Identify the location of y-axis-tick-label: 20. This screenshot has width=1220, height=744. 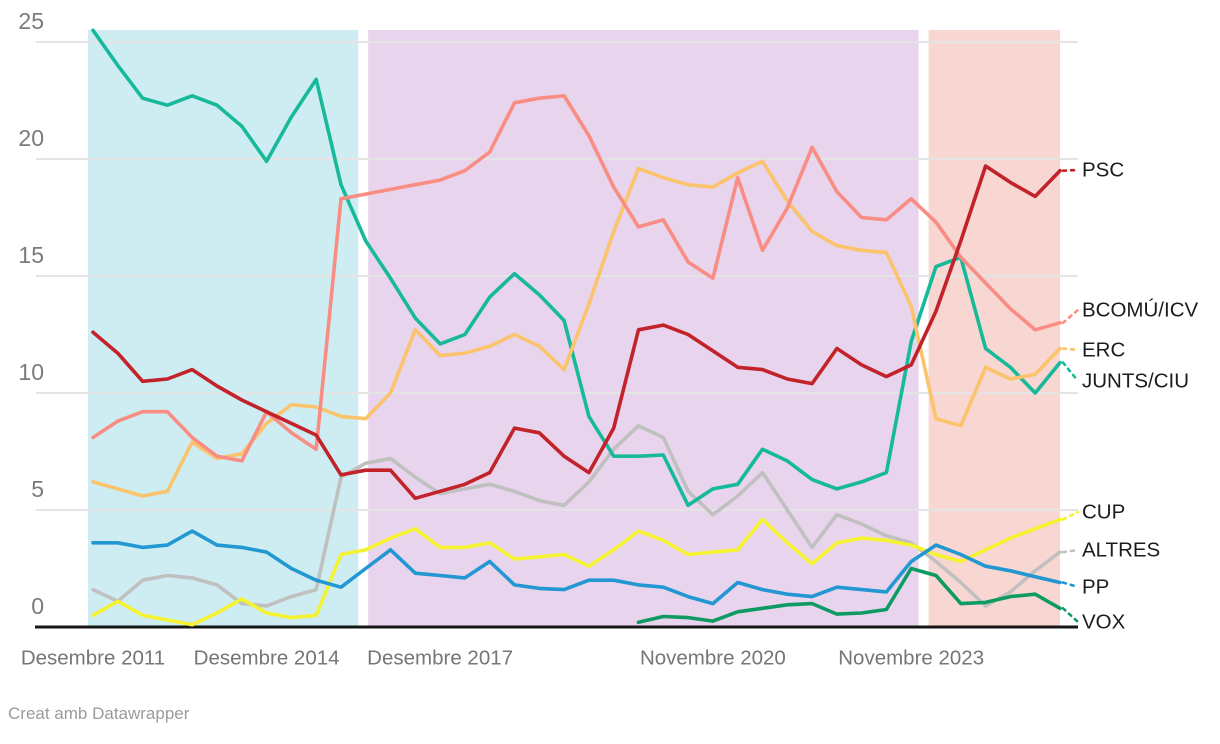
(31, 138).